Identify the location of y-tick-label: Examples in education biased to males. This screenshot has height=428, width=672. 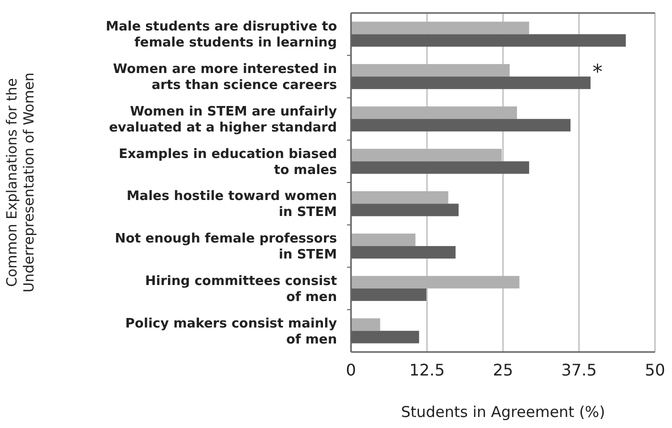
(228, 162).